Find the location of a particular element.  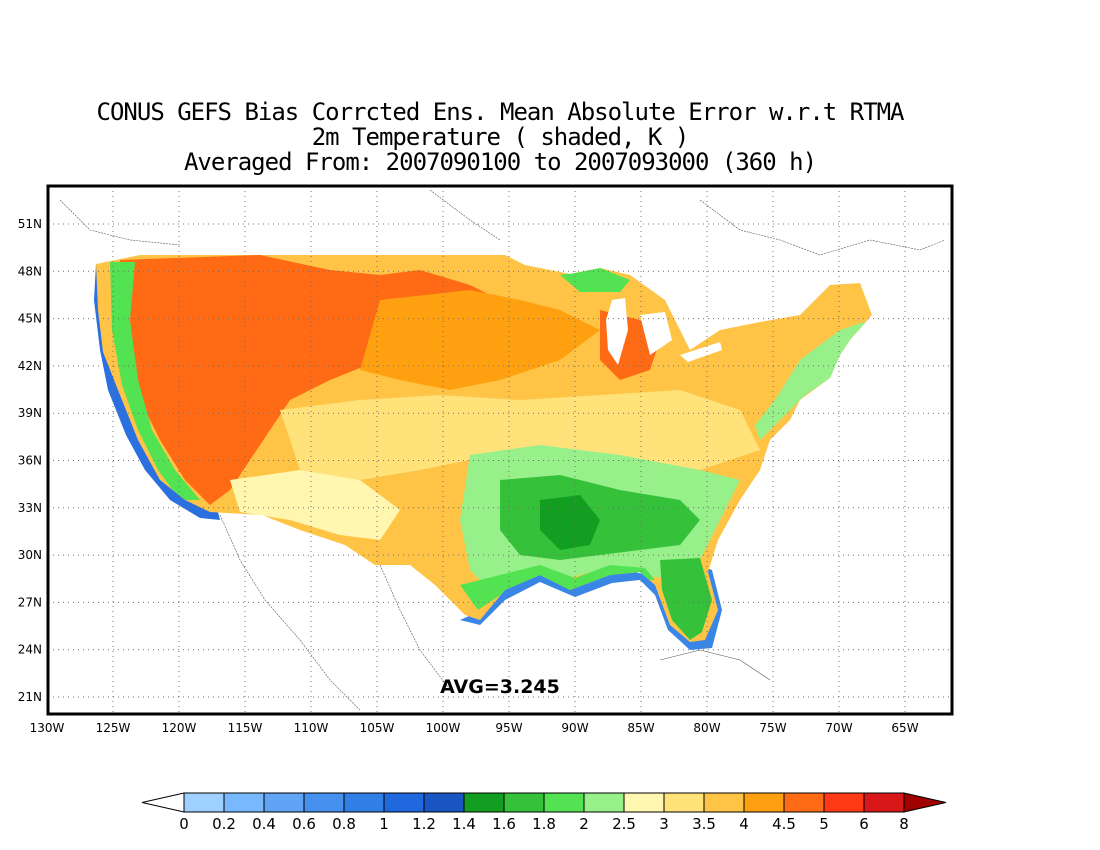

southwest-yellow is located at coordinates (315, 505).